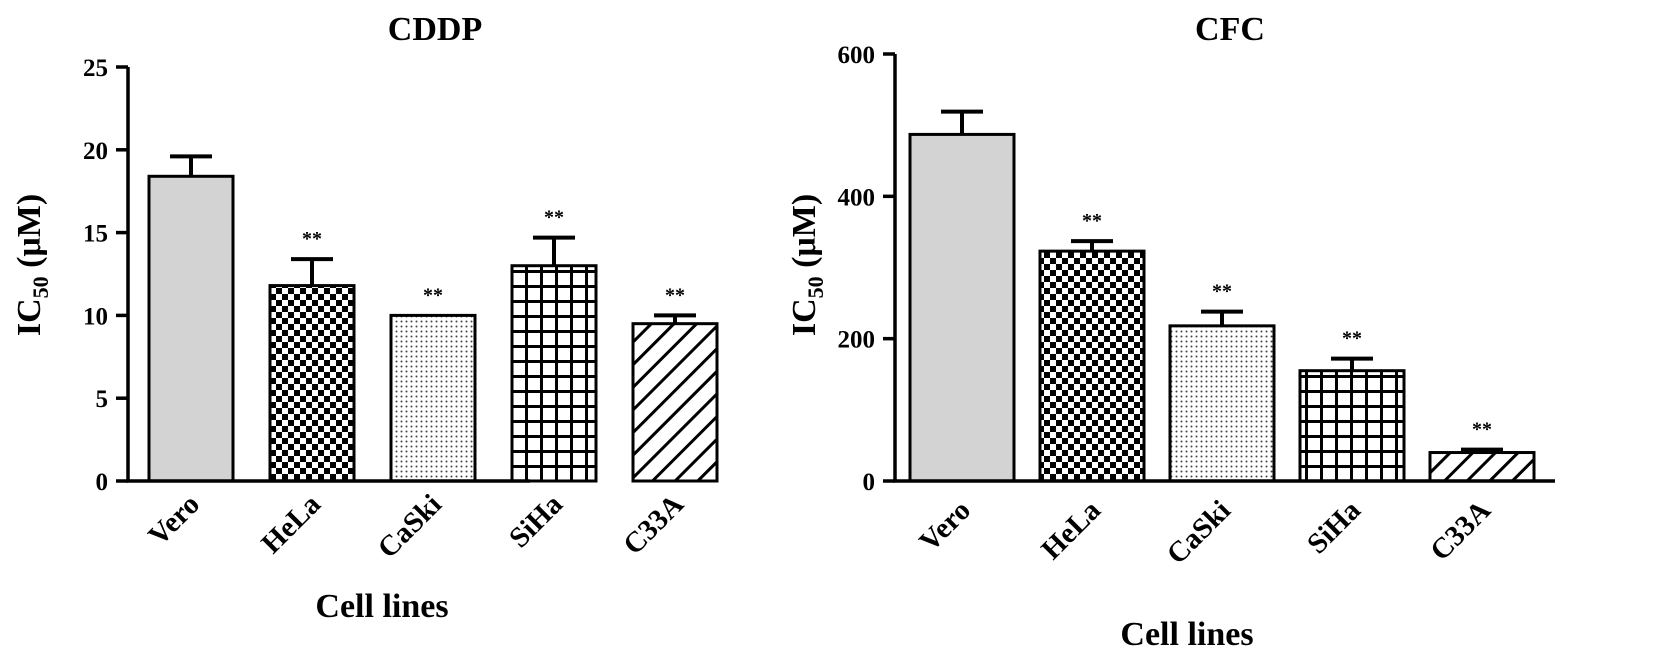  What do you see at coordinates (102, 399) in the screenshot?
I see `y-tick-label: 5` at bounding box center [102, 399].